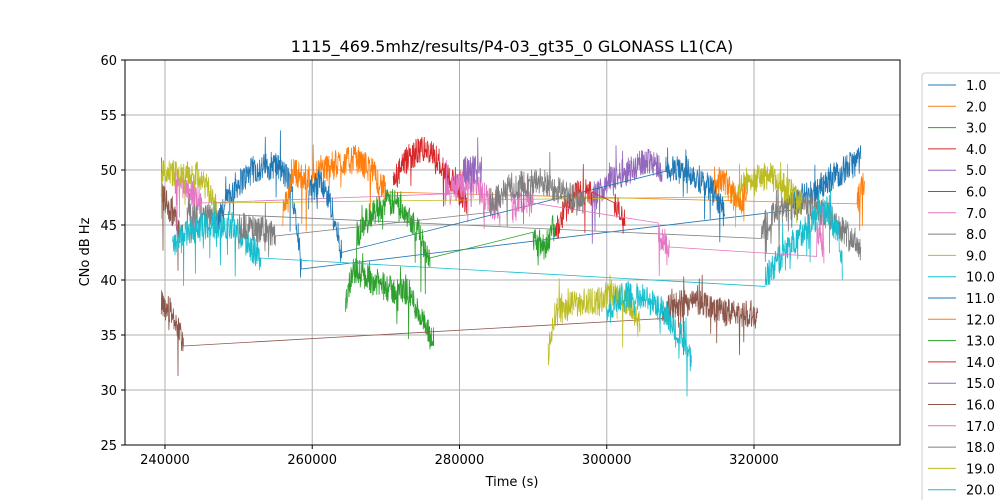 The height and width of the screenshot is (500, 1000). I want to click on legend-label: 4.0, so click(976, 150).